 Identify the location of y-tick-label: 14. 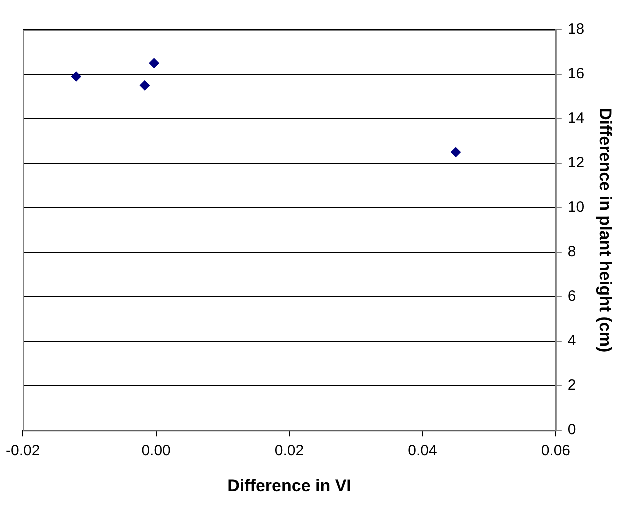
(576, 119).